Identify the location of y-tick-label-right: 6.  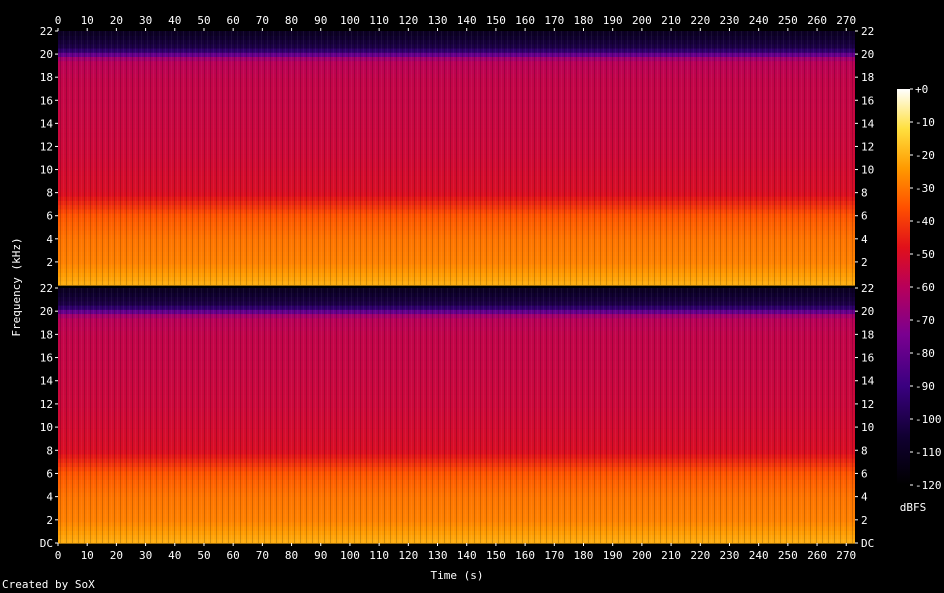
(864, 216).